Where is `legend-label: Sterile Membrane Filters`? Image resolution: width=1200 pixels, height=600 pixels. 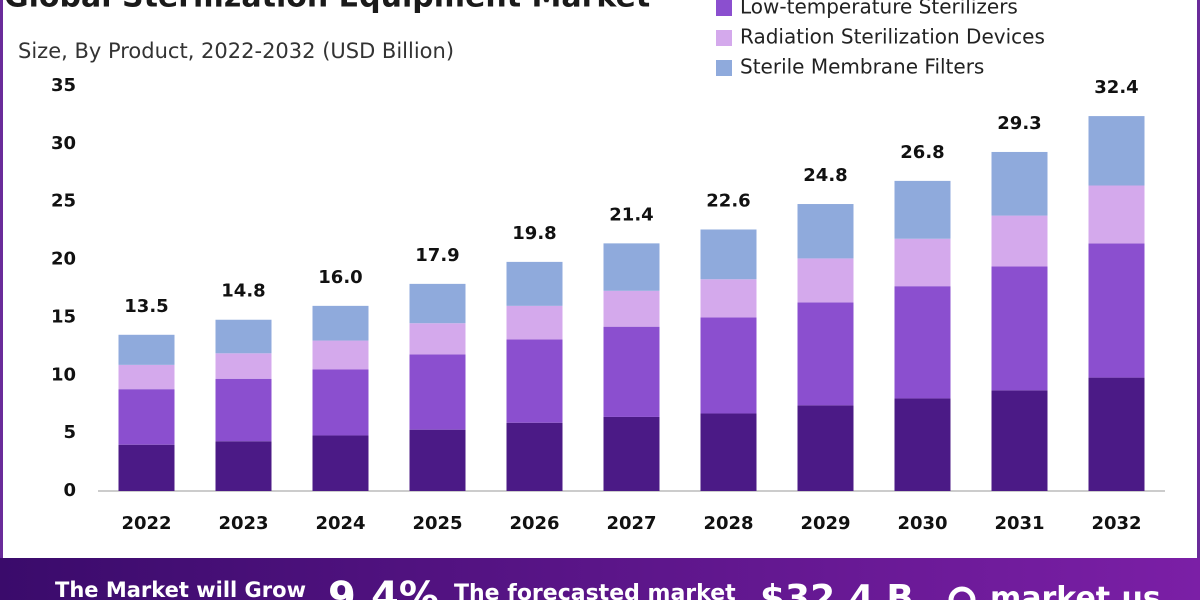 legend-label: Sterile Membrane Filters is located at coordinates (862, 67).